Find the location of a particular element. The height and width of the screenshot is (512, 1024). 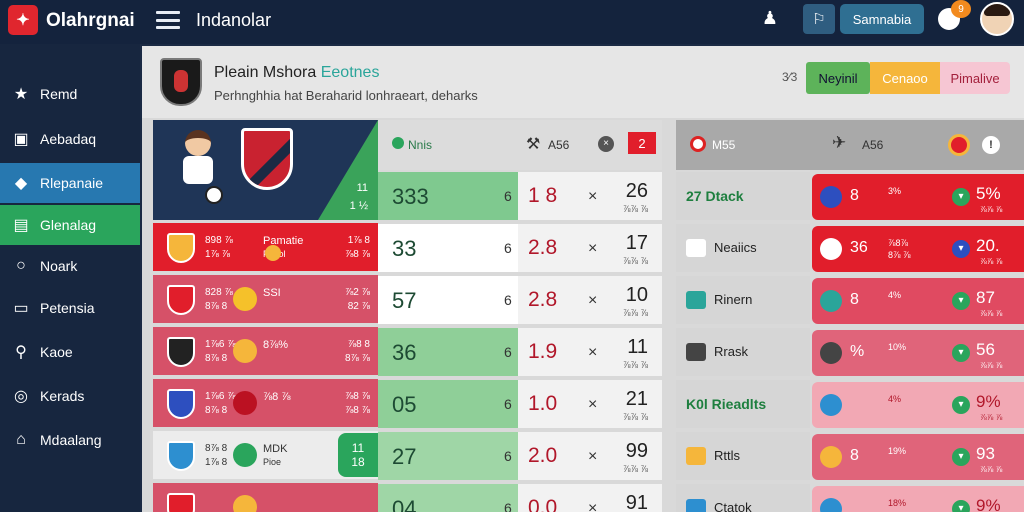

stats-row: Rttls 8 19% ▾ 93 ⅞⅞ ⅞ is located at coordinates (850, 456).